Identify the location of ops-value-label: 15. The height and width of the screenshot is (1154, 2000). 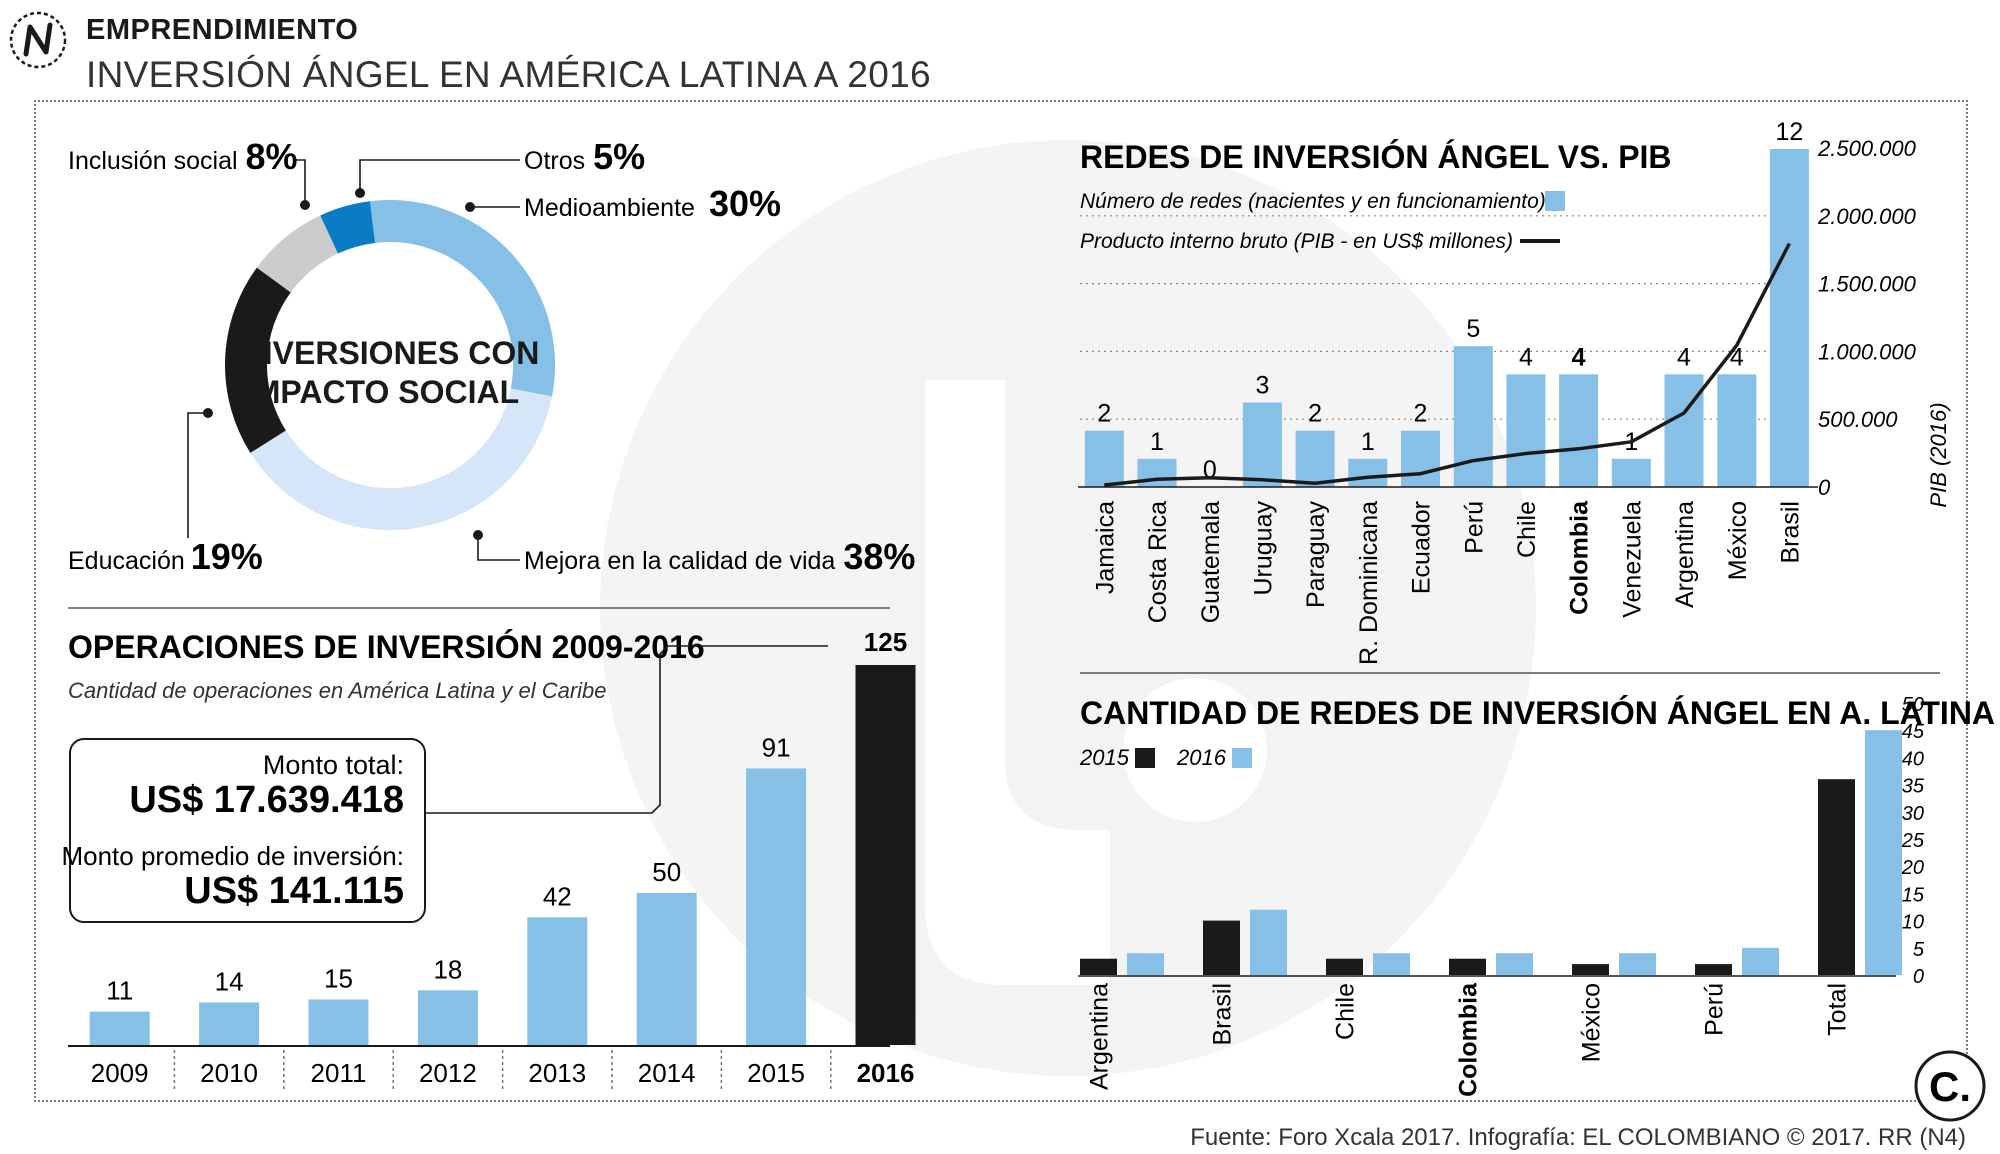
(338, 978).